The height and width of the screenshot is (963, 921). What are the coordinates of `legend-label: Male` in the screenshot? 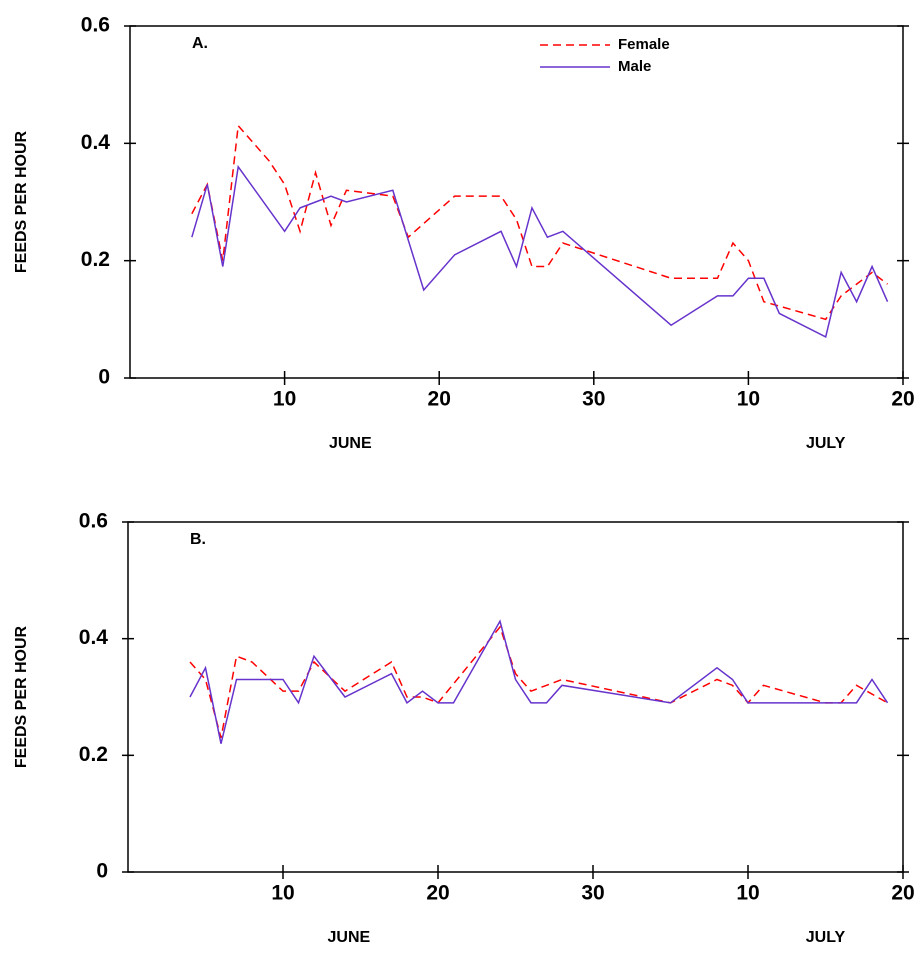 It's located at (634, 66).